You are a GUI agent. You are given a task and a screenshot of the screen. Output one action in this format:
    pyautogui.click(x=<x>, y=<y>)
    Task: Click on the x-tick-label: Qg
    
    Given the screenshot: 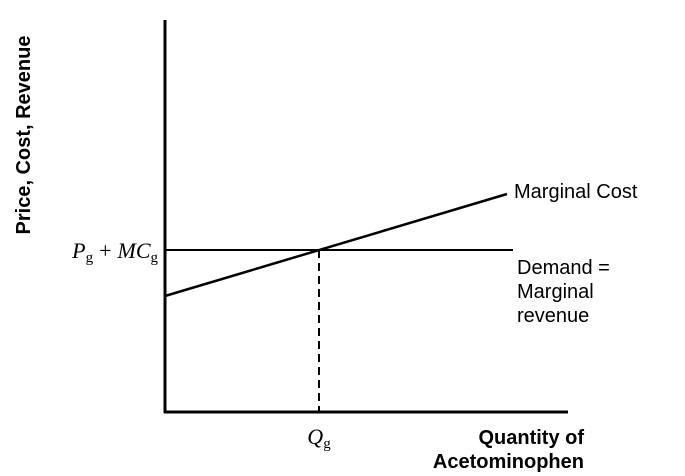 What is the action you would take?
    pyautogui.click(x=319, y=438)
    